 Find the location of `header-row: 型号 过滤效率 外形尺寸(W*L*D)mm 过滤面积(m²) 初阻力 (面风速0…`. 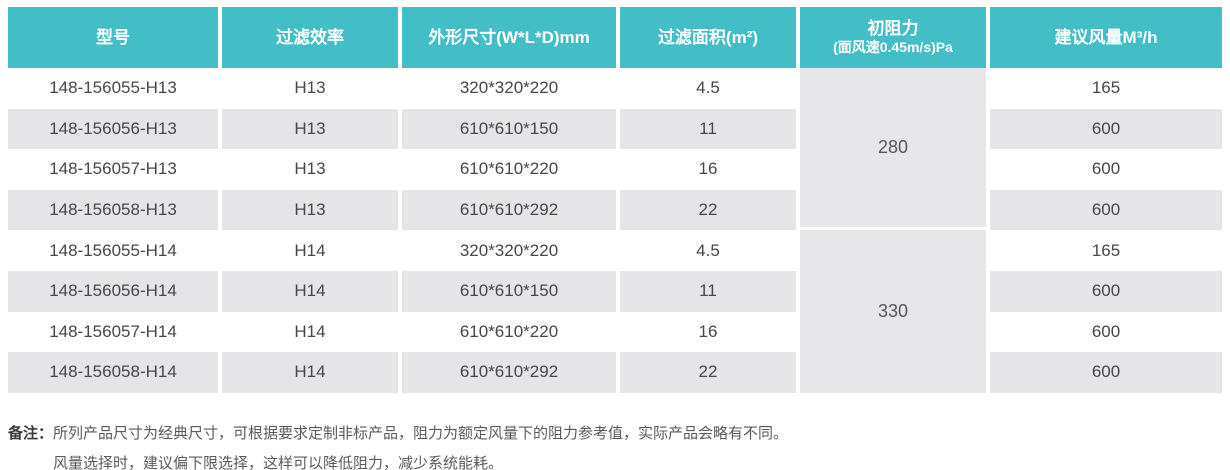

header-row: 型号 过滤效率 外形尺寸(W*L*D)mm 过滤面积(m²) 初阻力 (面风速0… is located at coordinates (615, 37).